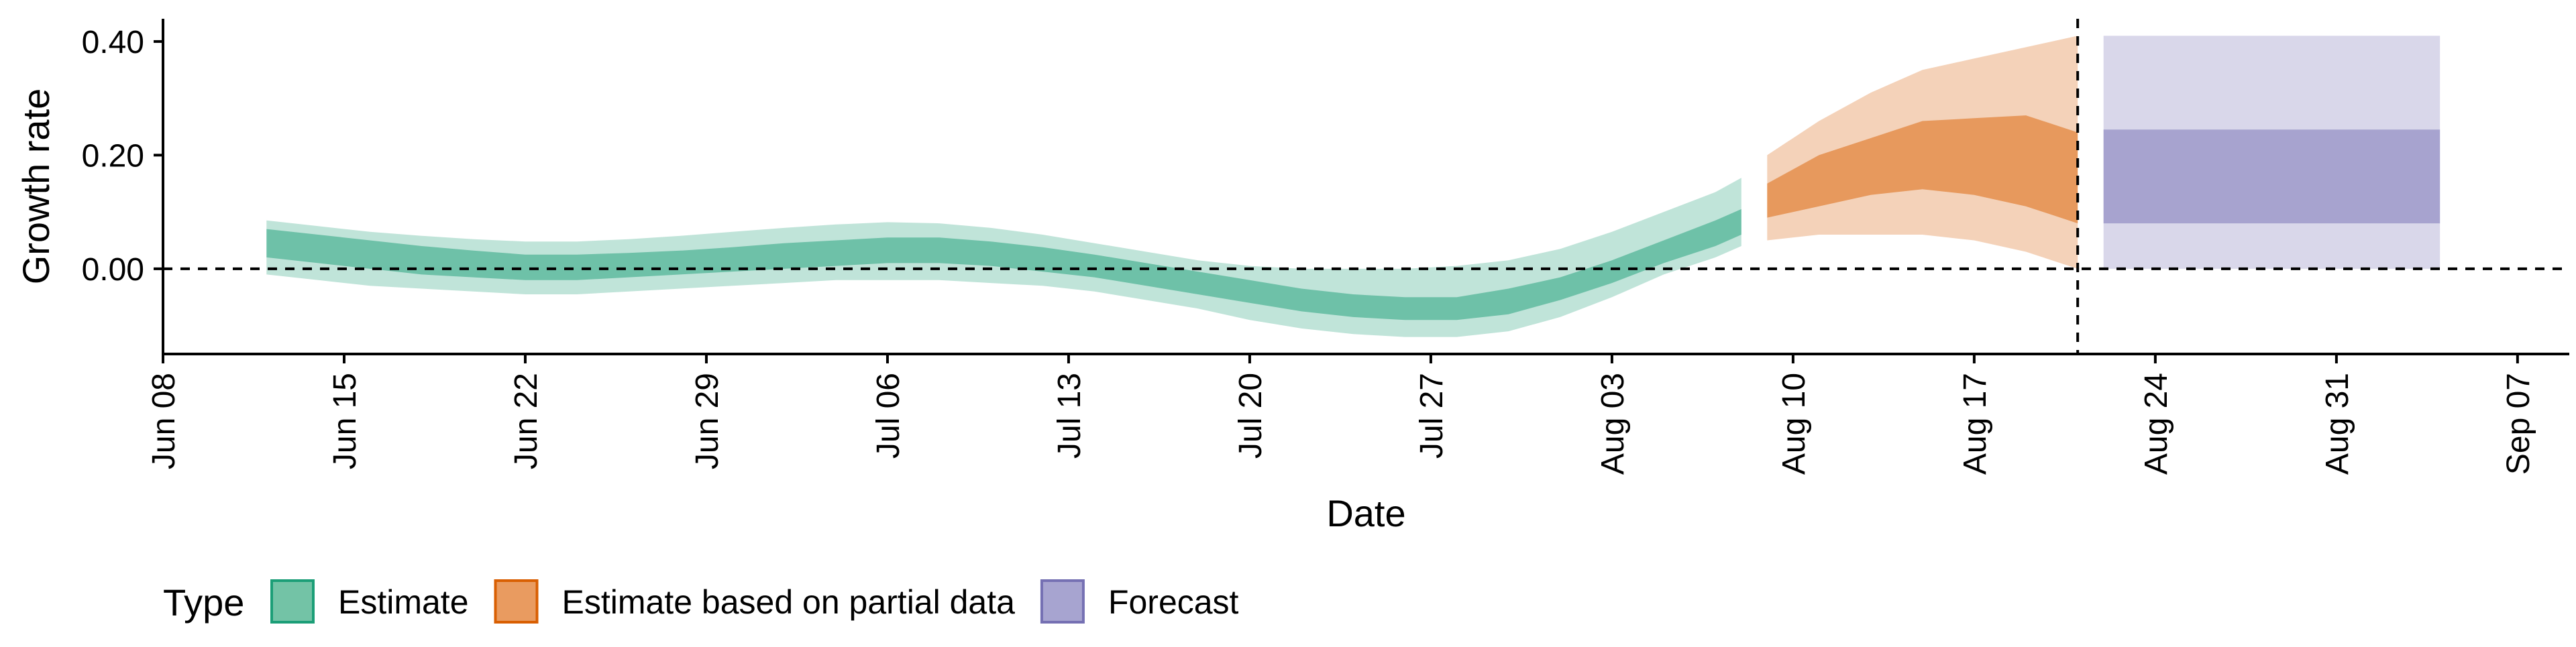  Describe the element at coordinates (707, 421) in the screenshot. I see `x-tick-label: Jun 29` at that location.